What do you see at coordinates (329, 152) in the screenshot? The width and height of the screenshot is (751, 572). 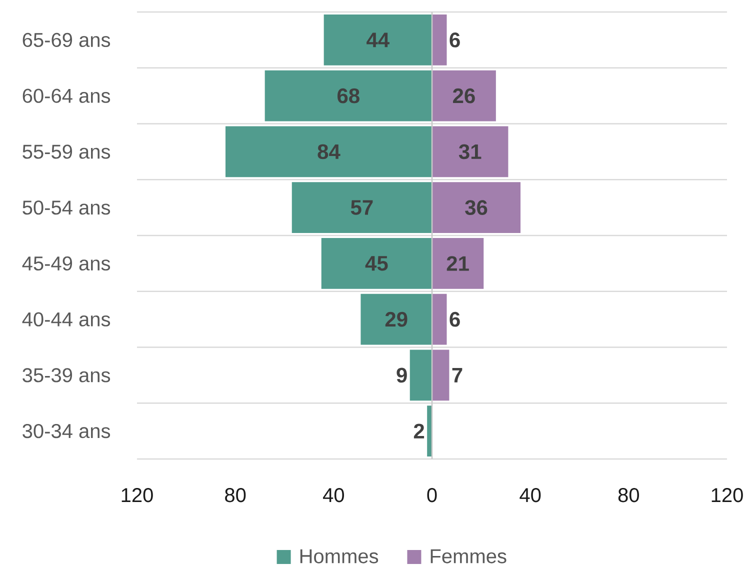 I see `data-label: 84` at bounding box center [329, 152].